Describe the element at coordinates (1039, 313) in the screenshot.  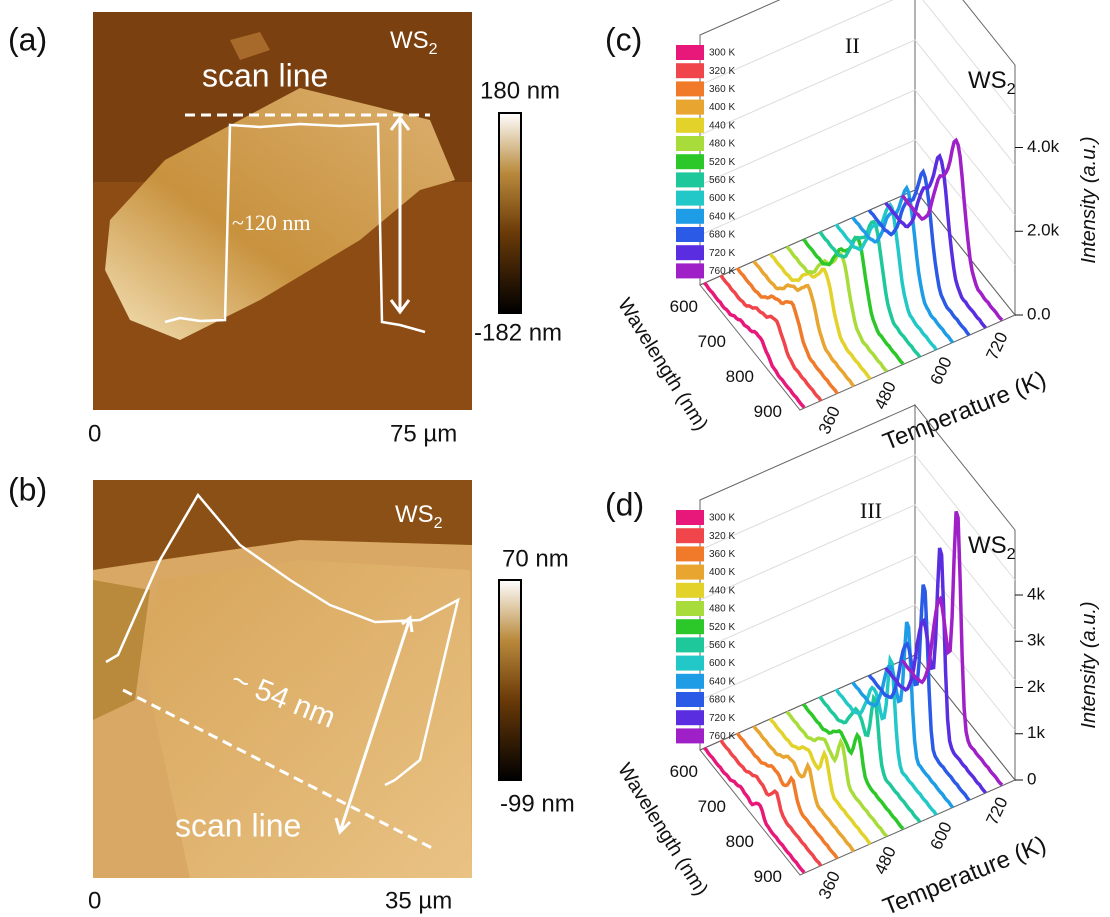
I see `z-tick-label: 0.0` at that location.